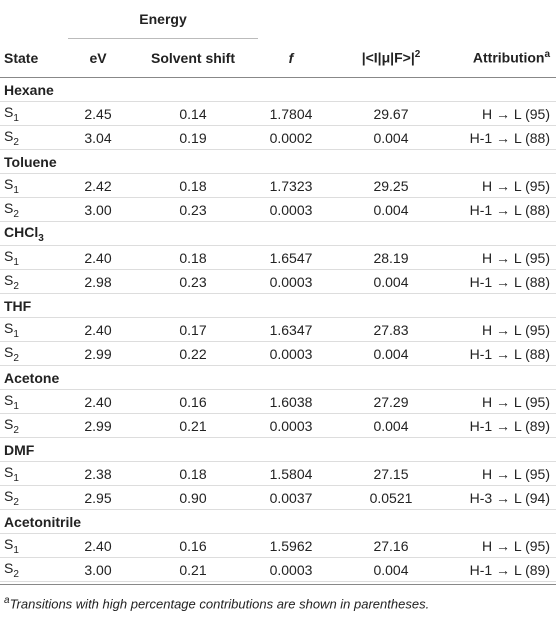 Image resolution: width=556 pixels, height=629 pixels. I want to click on data-row: S1 2.40 0.16 1.5962 27.16 H → L (95), so click(278, 545).